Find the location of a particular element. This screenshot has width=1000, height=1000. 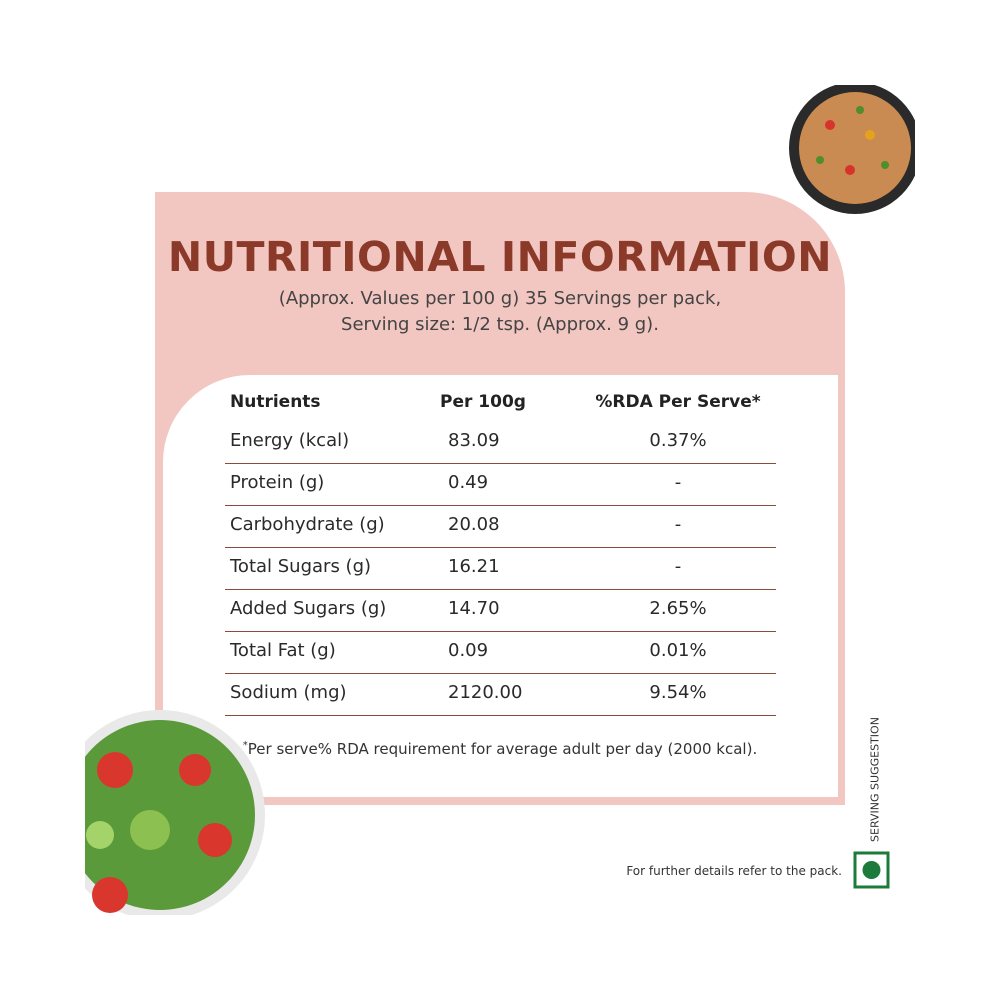

cell: Protein (g) is located at coordinates (277, 482).